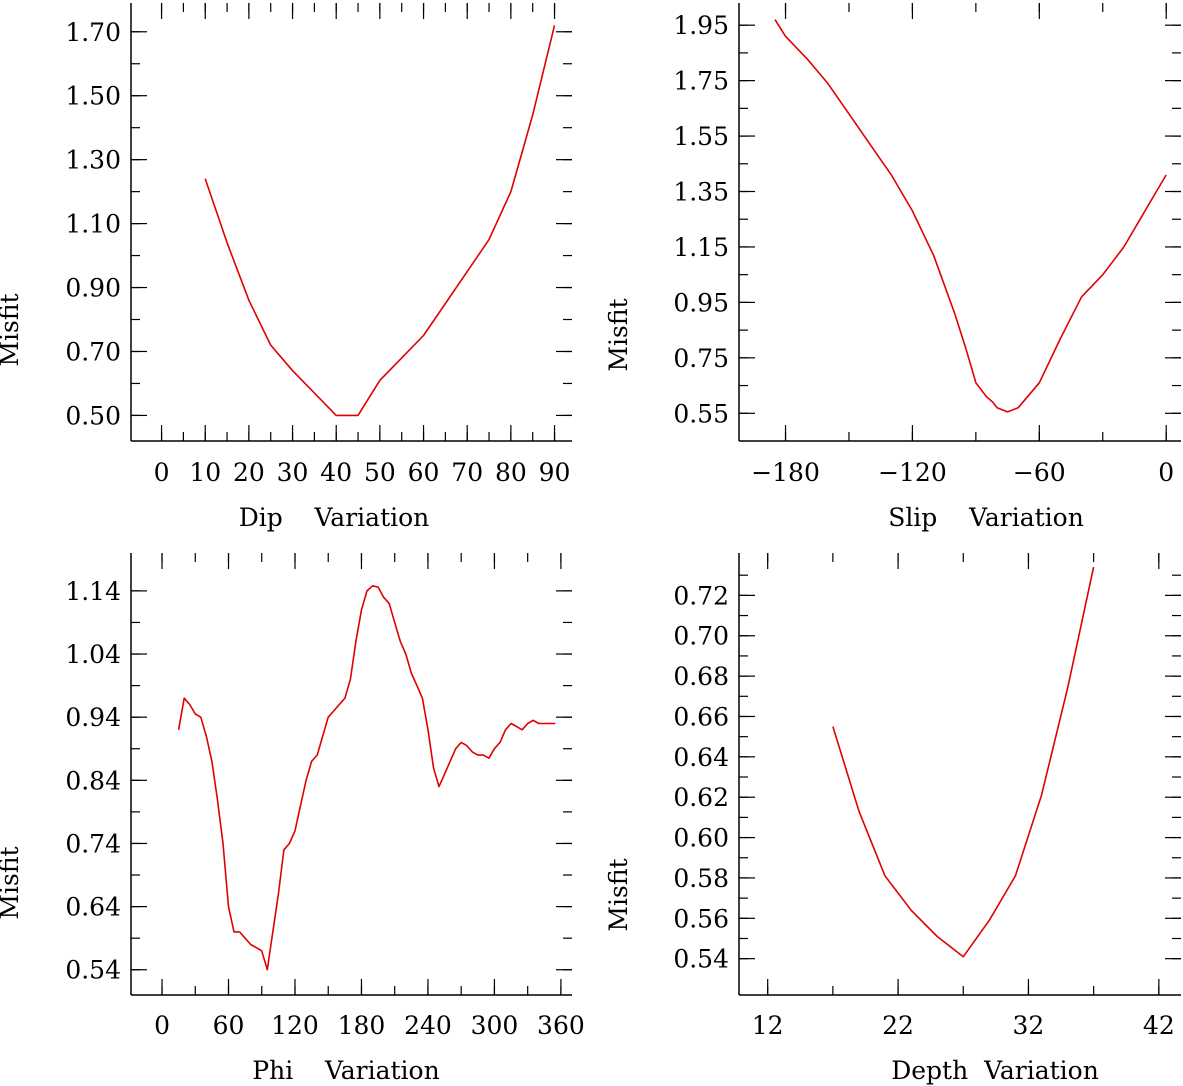 This screenshot has width=1183, height=1086. What do you see at coordinates (93, 780) in the screenshot?
I see `y-tick-label: 0.84` at bounding box center [93, 780].